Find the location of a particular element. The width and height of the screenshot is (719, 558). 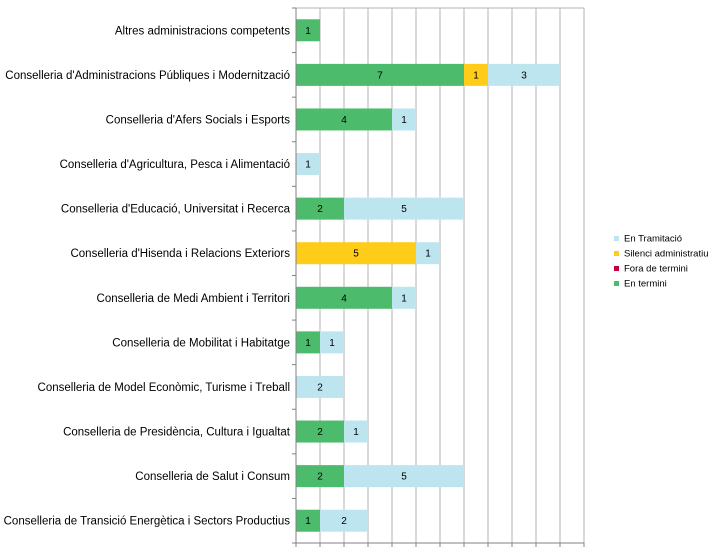

category-label: Conselleria d'Afers Socials i Esports is located at coordinates (198, 120).